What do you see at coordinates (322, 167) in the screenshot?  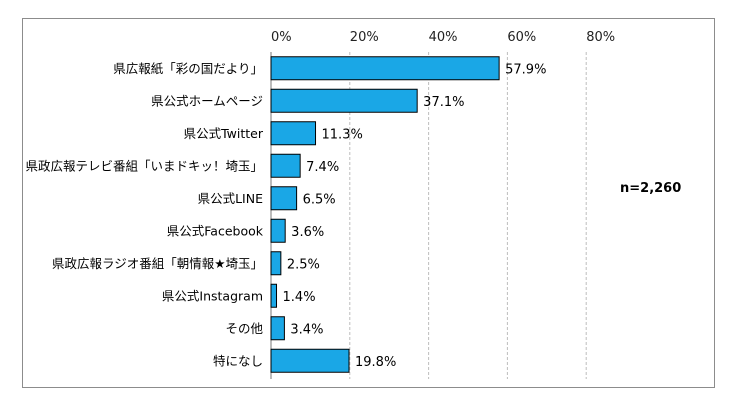 I see `value-label: 7.4%` at bounding box center [322, 167].